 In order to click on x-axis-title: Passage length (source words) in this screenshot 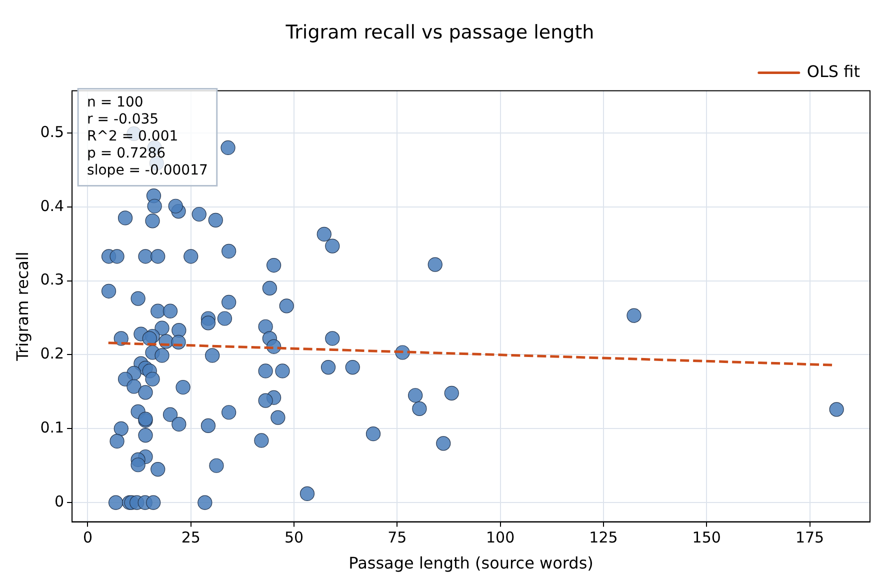, I will do `click(471, 563)`.